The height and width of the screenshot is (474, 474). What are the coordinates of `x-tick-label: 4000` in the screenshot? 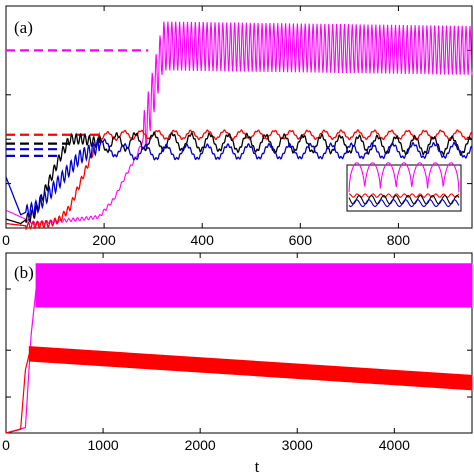 It's located at (394, 445).